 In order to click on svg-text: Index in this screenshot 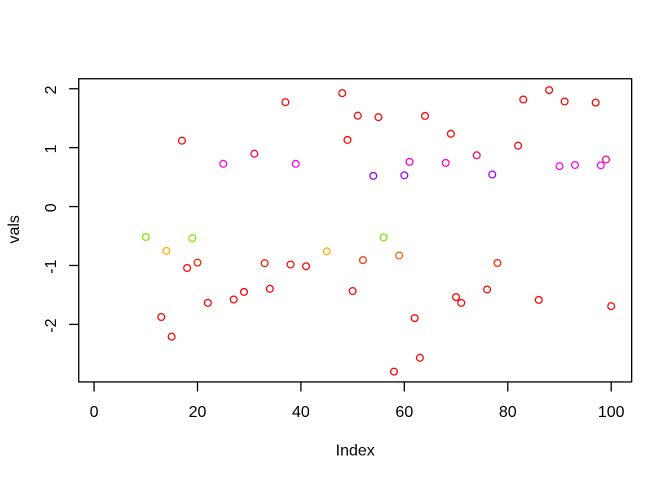, I will do `click(355, 451)`.